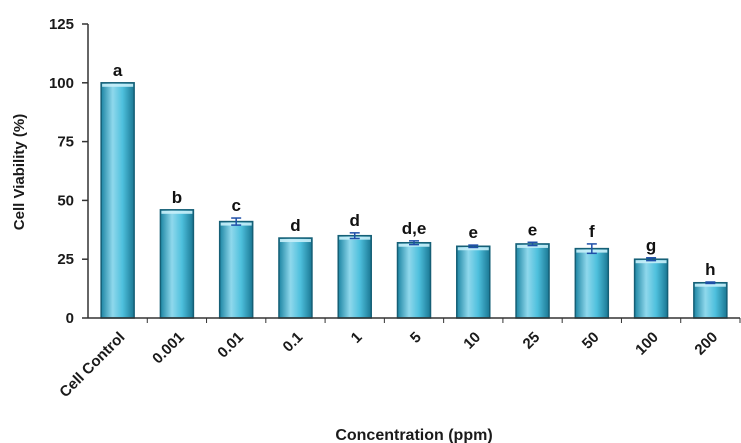 This screenshot has width=741, height=443. Describe the element at coordinates (647, 344) in the screenshot. I see `x-tick-label: 100` at that location.